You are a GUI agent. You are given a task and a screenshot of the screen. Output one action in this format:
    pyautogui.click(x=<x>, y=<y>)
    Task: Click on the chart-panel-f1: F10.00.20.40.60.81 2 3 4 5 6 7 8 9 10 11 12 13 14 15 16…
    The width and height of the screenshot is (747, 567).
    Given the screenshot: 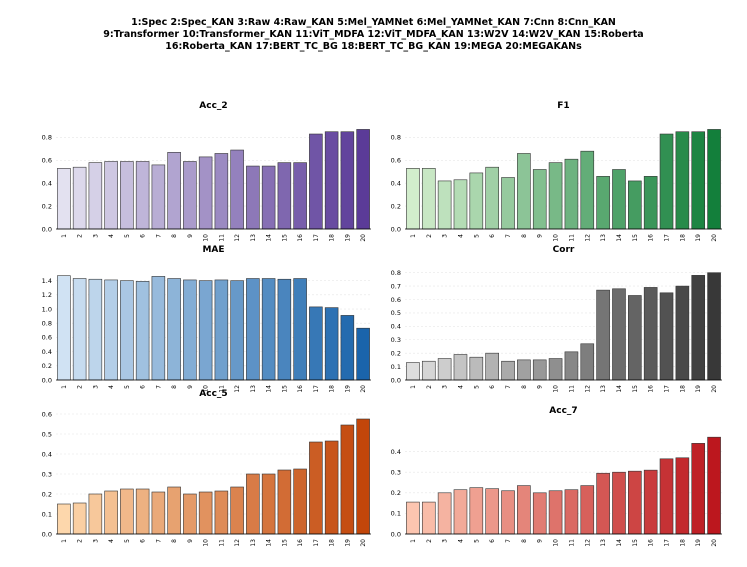 What is the action you would take?
    pyautogui.click(x=556, y=171)
    